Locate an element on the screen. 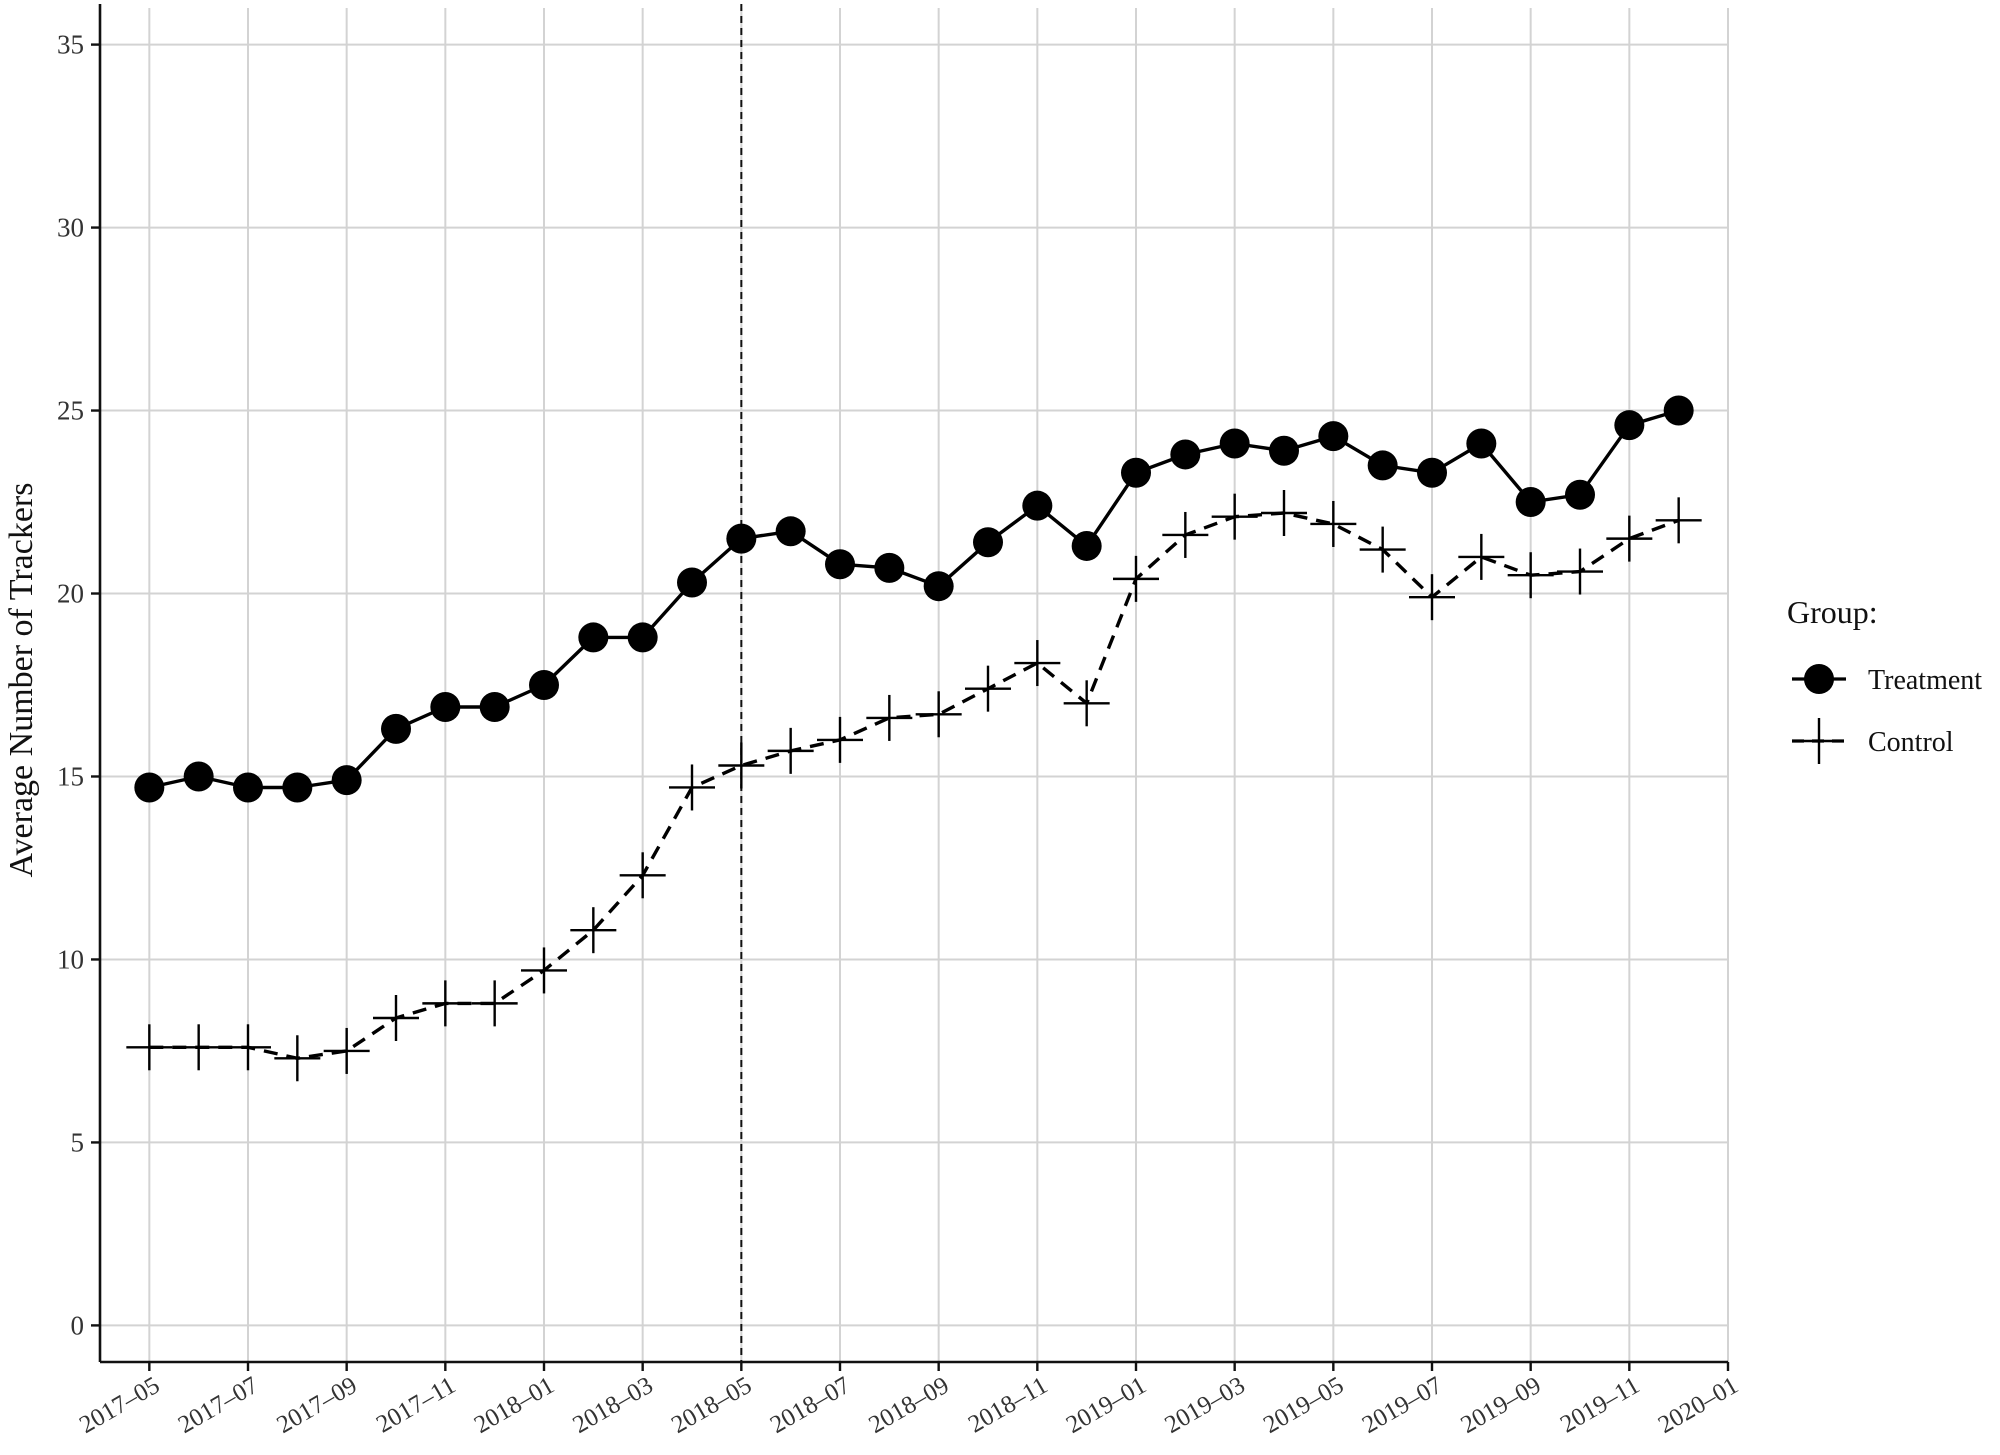 The width and height of the screenshot is (2000, 1455). x-tick-label: 2018–03 is located at coordinates (612, 1405).